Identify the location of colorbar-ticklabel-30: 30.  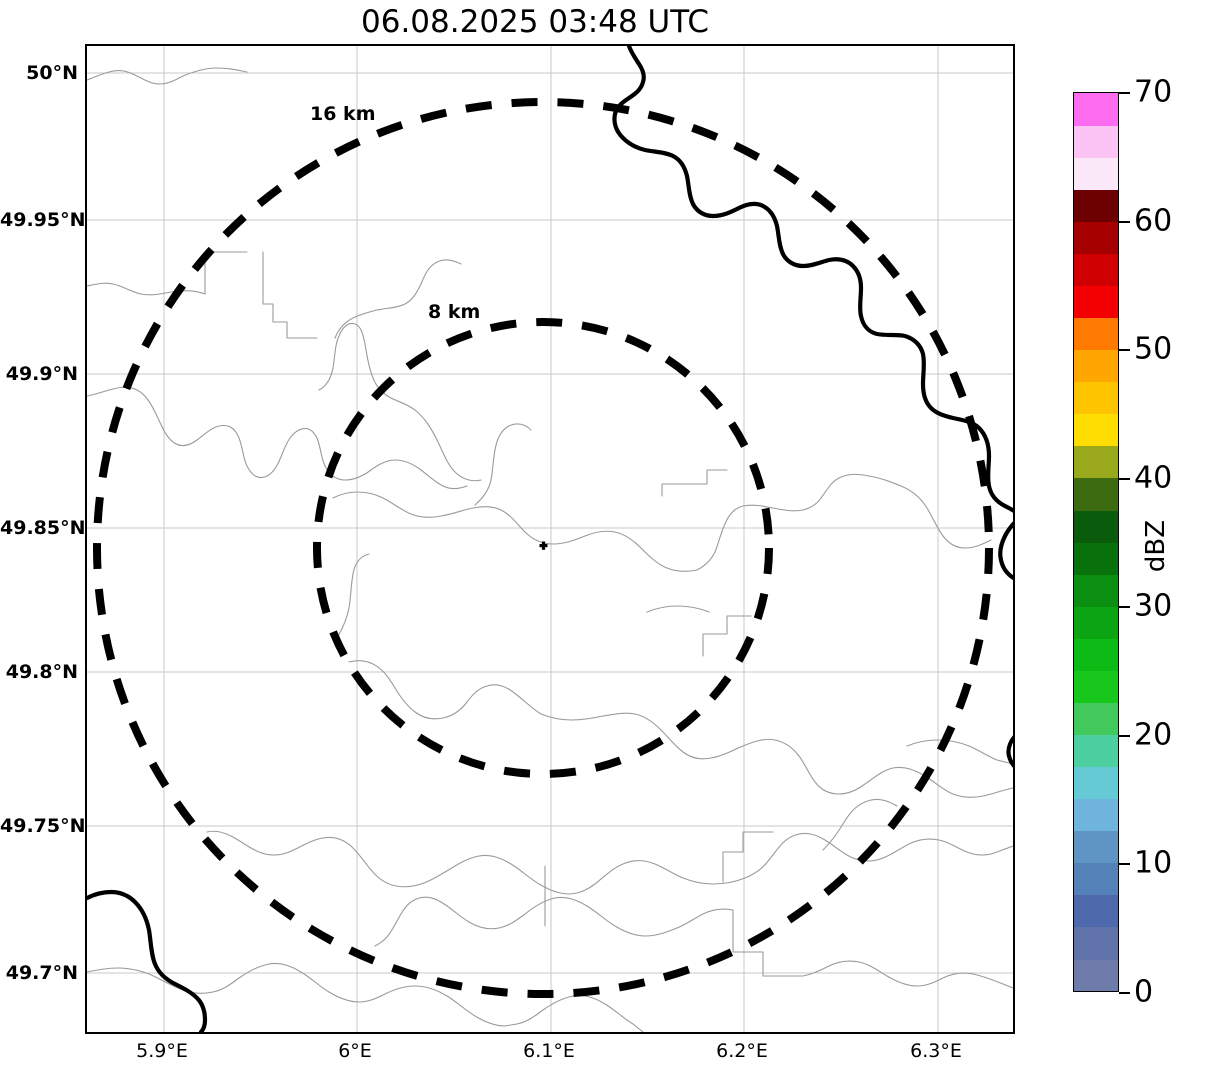
(1153, 606).